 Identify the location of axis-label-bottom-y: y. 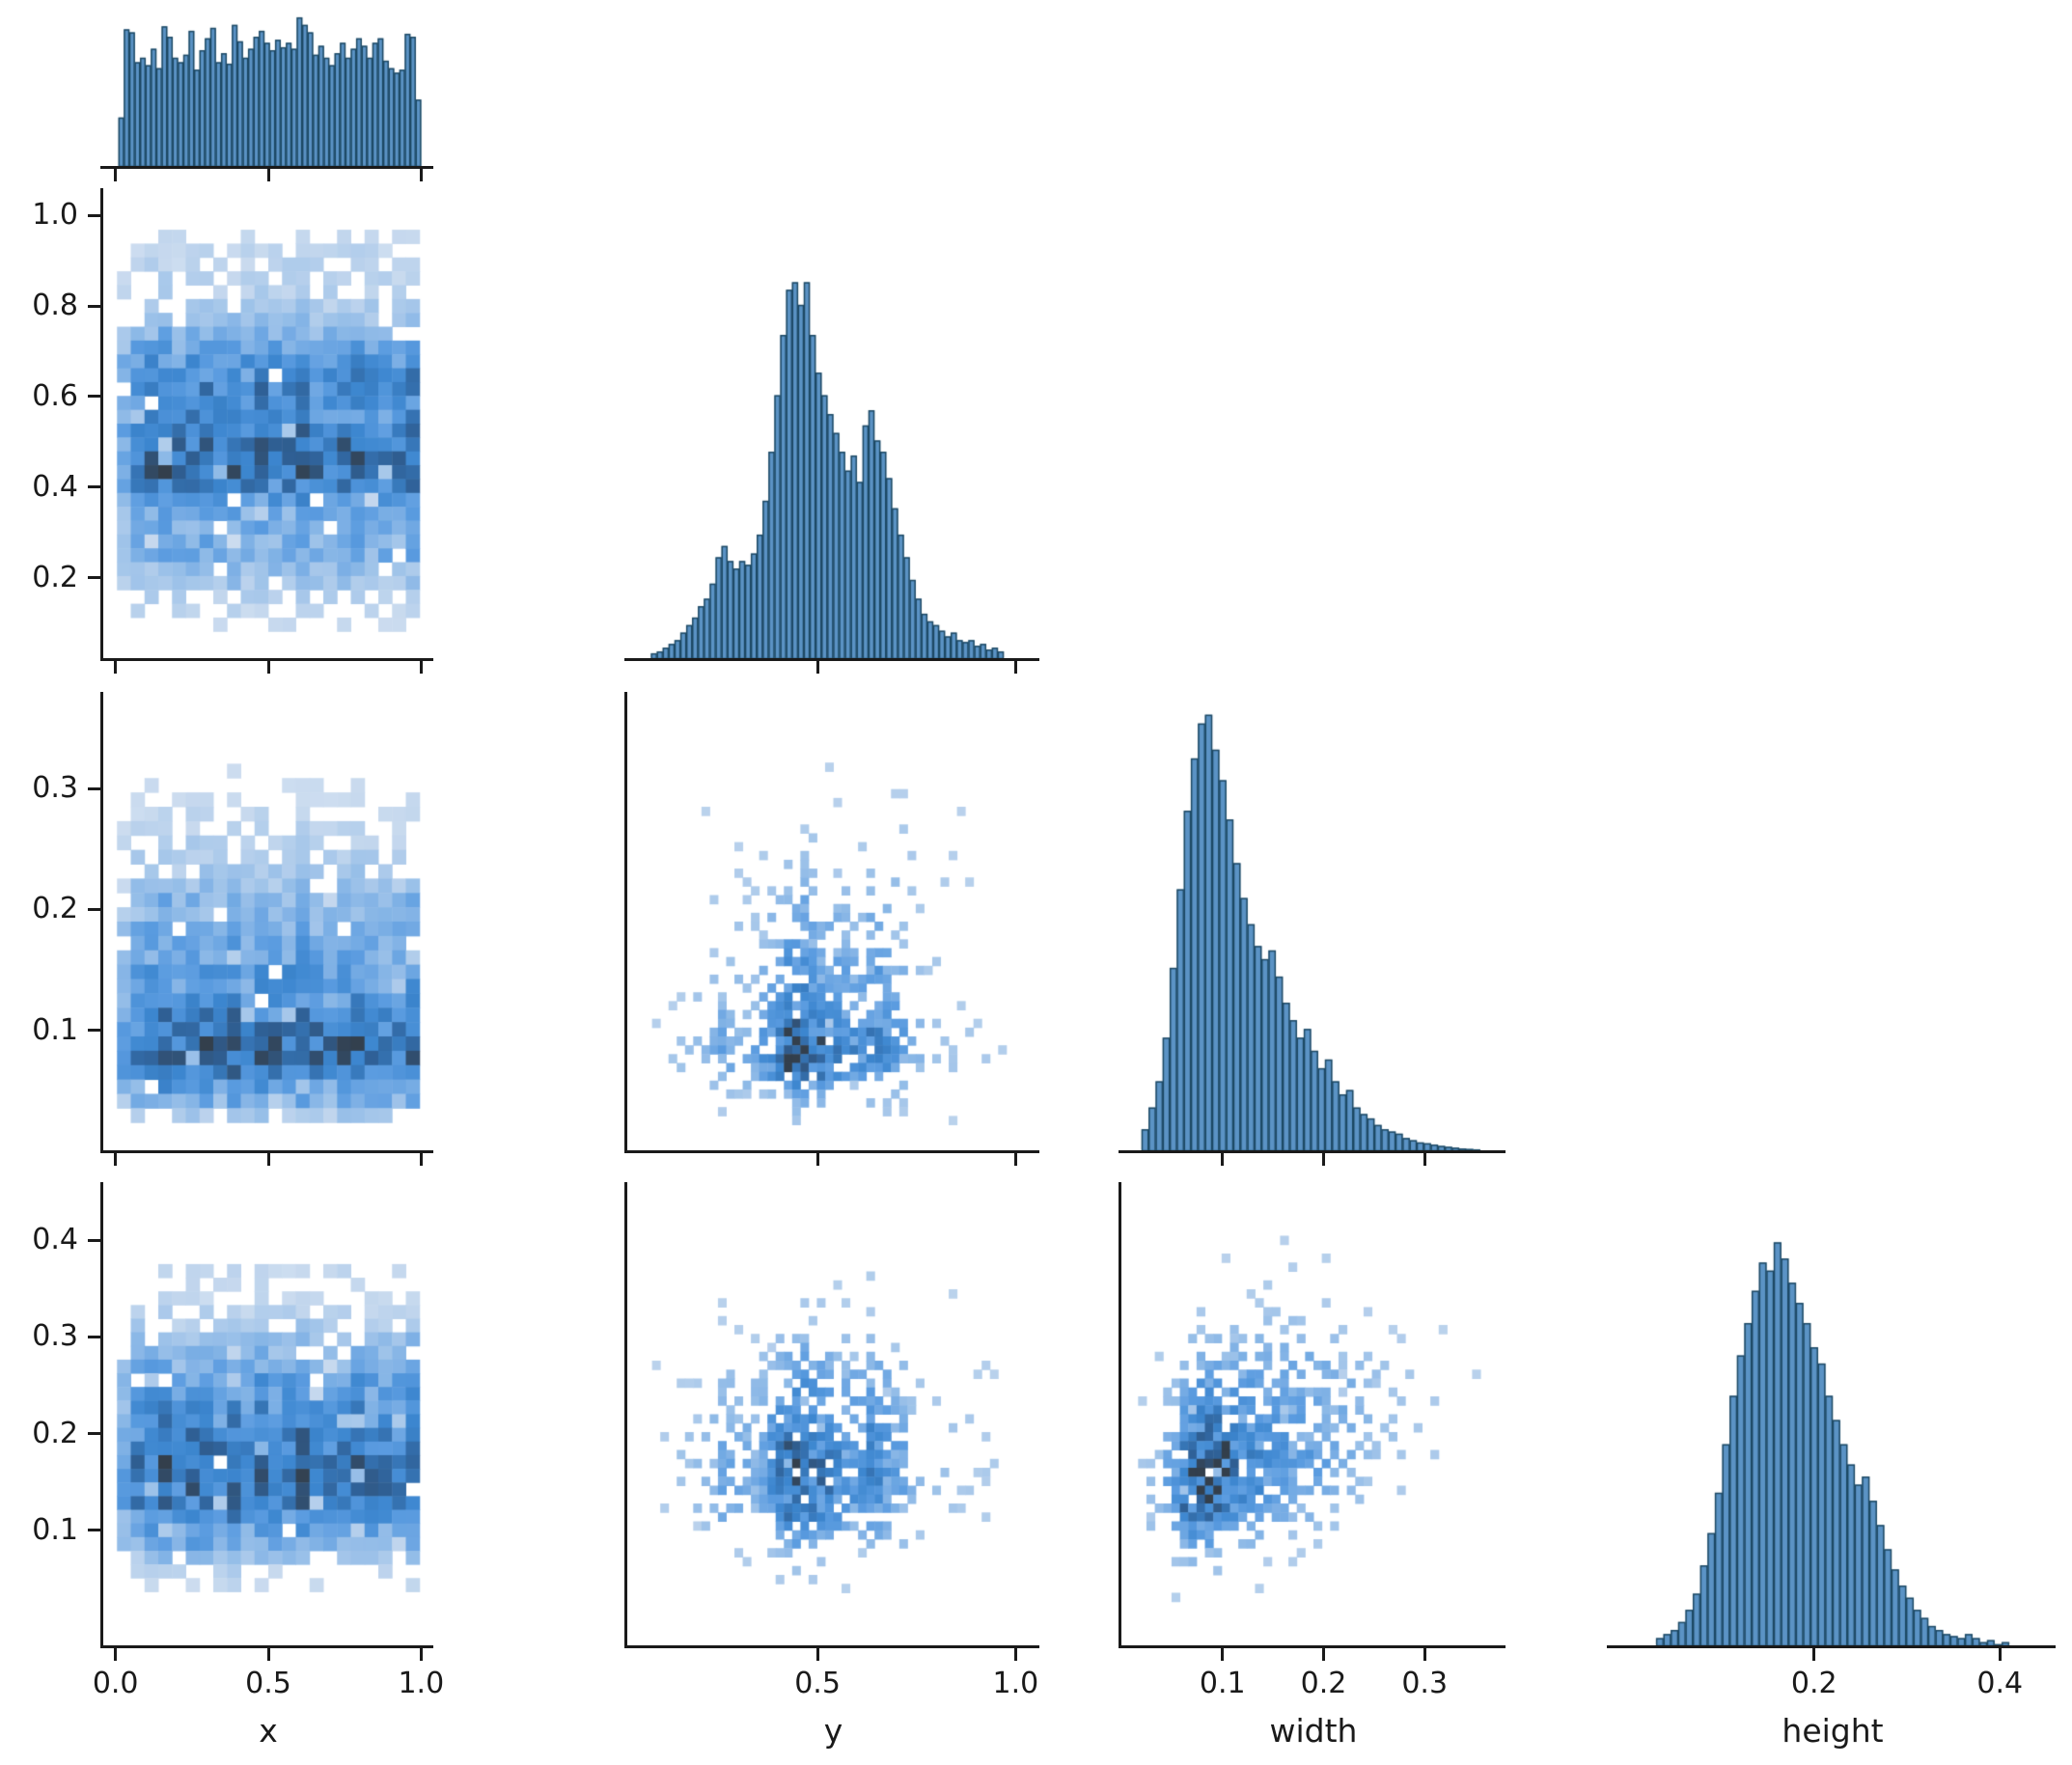
(833, 1731).